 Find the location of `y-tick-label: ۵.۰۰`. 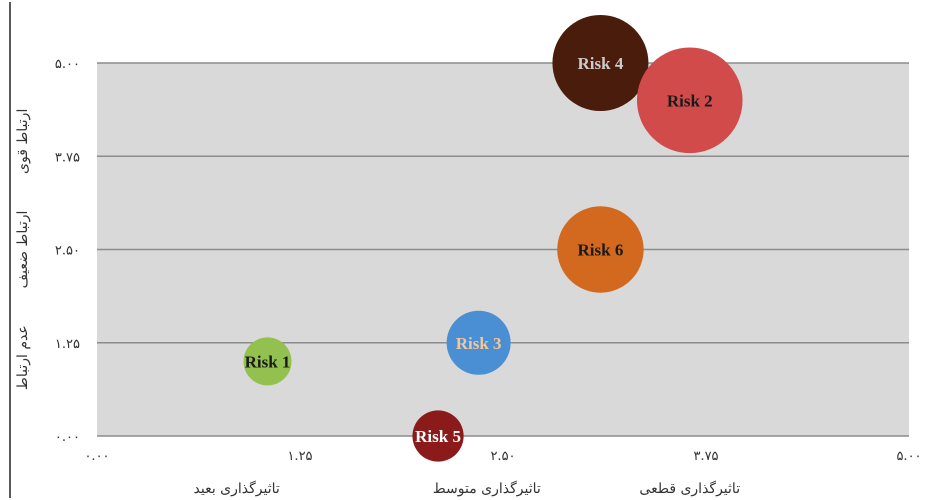

y-tick-label: ۵.۰۰ is located at coordinates (67, 64).